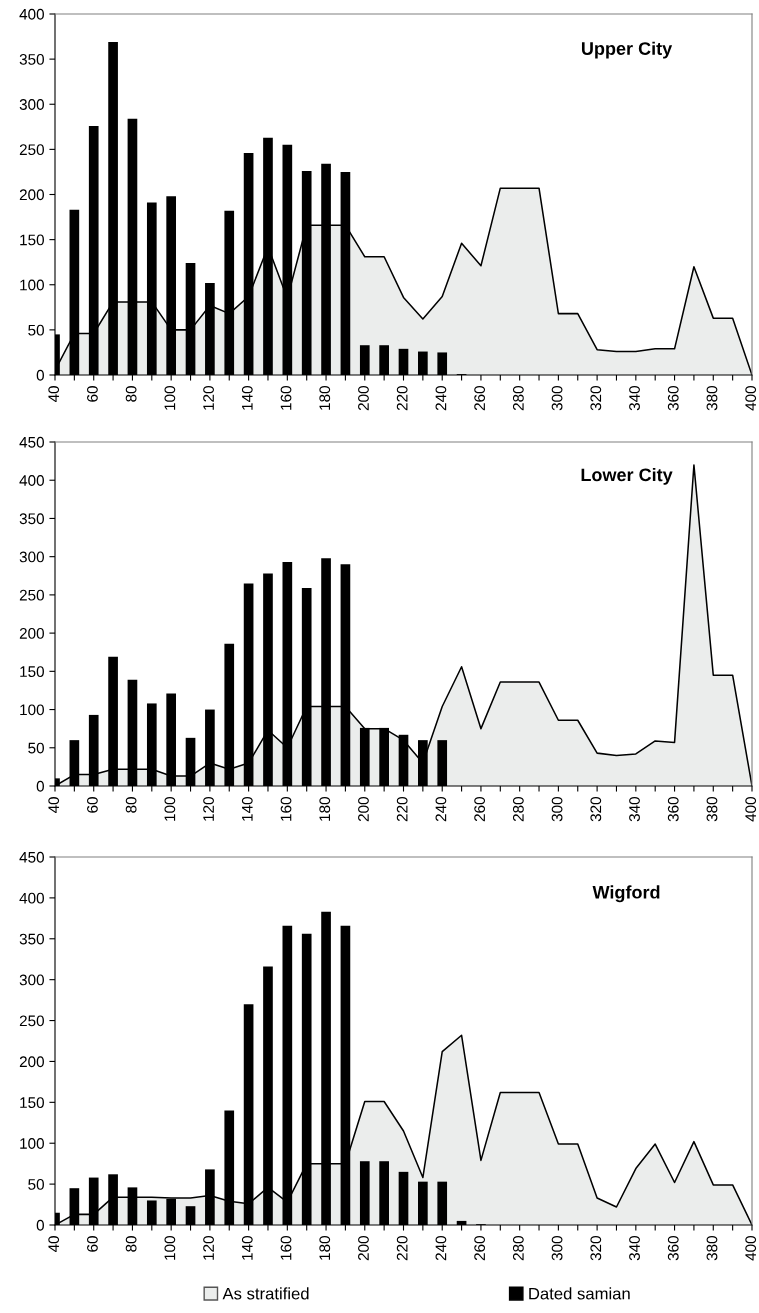  I want to click on text: Wigford, so click(626, 894).